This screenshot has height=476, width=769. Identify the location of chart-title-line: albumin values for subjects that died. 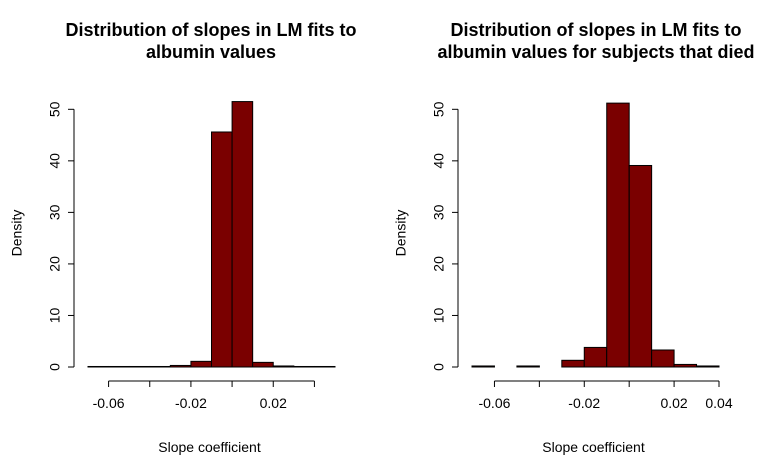
(595, 52).